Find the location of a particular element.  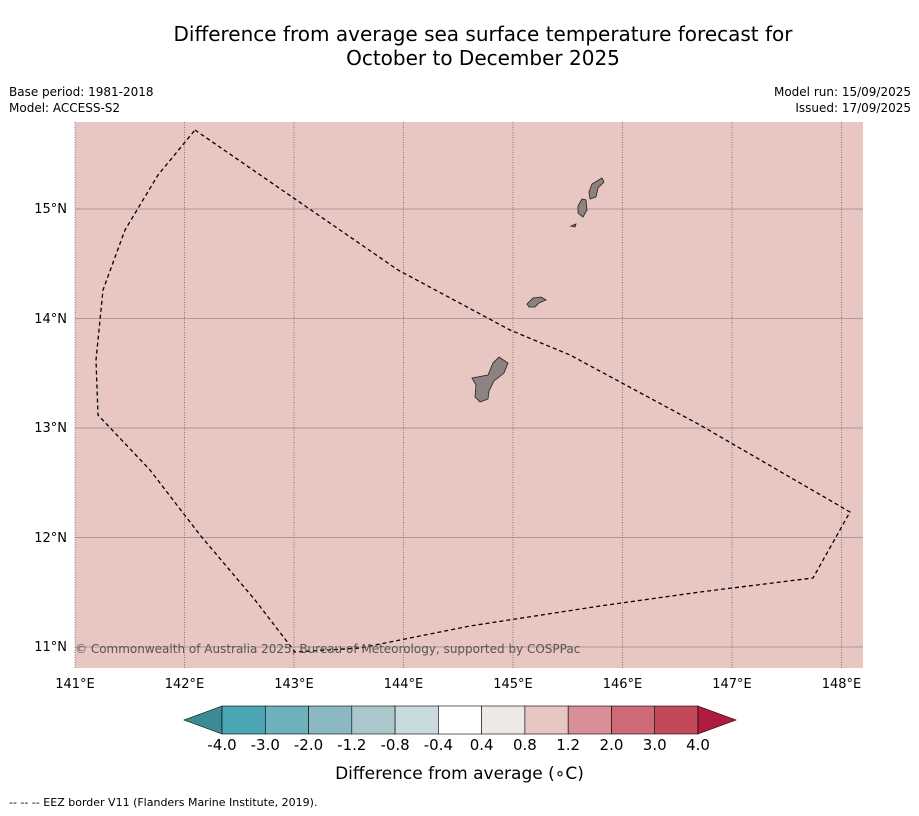

colorbar-title: Difference from average (∘C) is located at coordinates (459, 774).